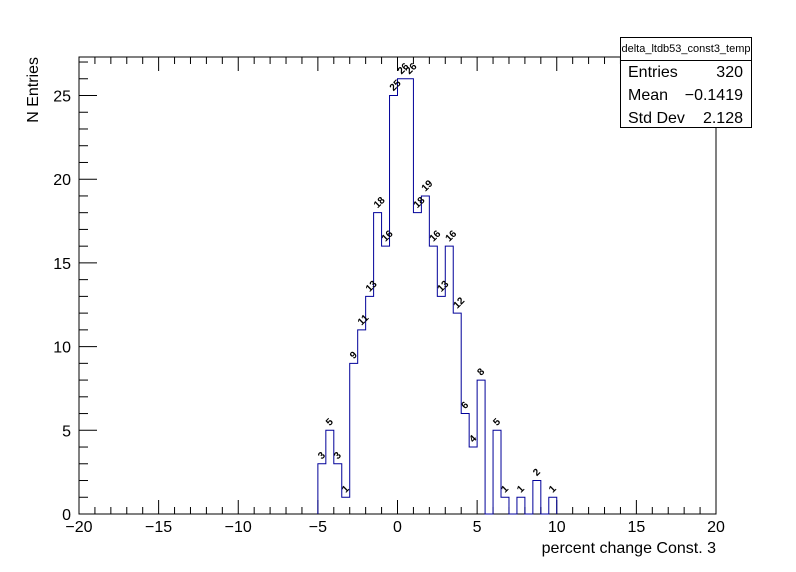 This screenshot has height=572, width=796. I want to click on stats-std-row: Std Dev 2.128, so click(686, 118).